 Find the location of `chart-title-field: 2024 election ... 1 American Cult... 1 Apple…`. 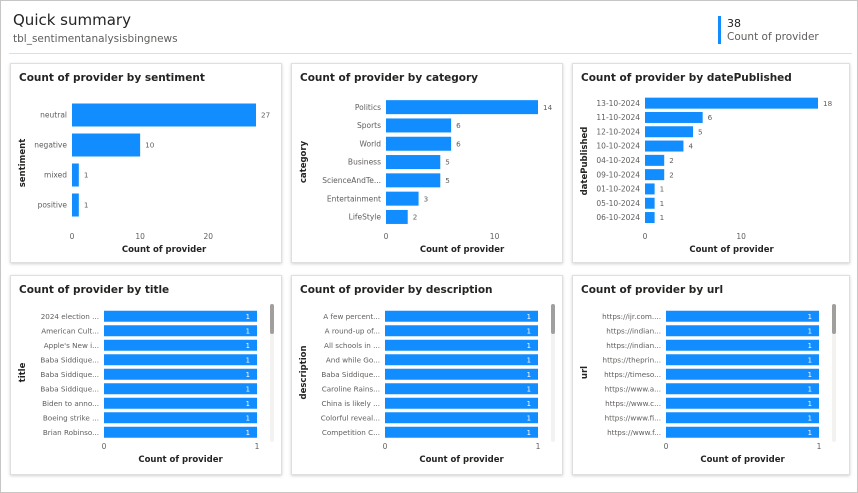

chart-title-field: 2024 election ... 1 American Cult... 1 Apple… is located at coordinates (139, 387).